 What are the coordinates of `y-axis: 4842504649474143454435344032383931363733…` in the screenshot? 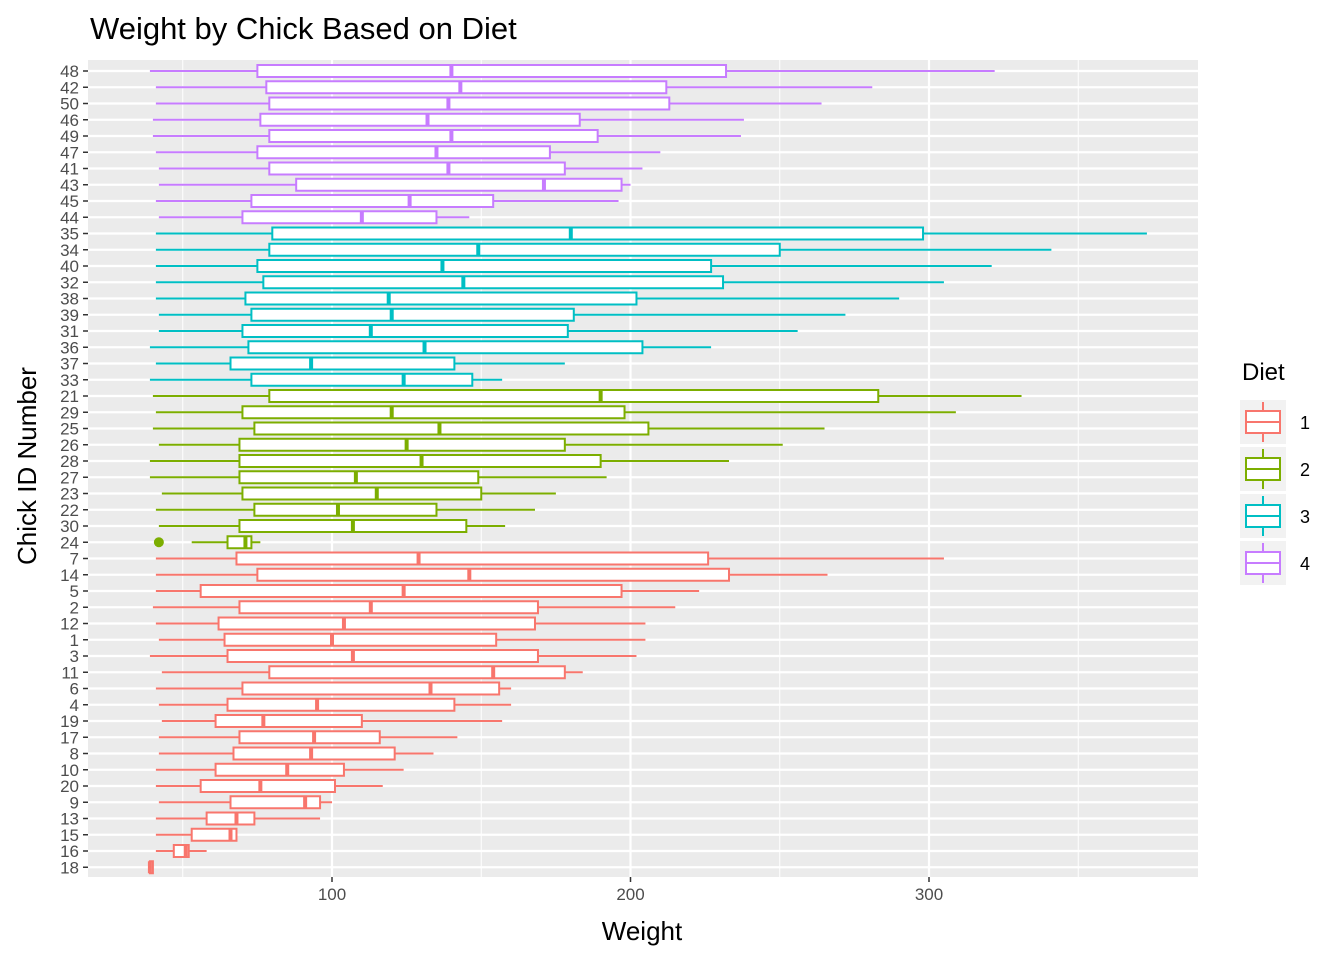 It's located at (74, 469).